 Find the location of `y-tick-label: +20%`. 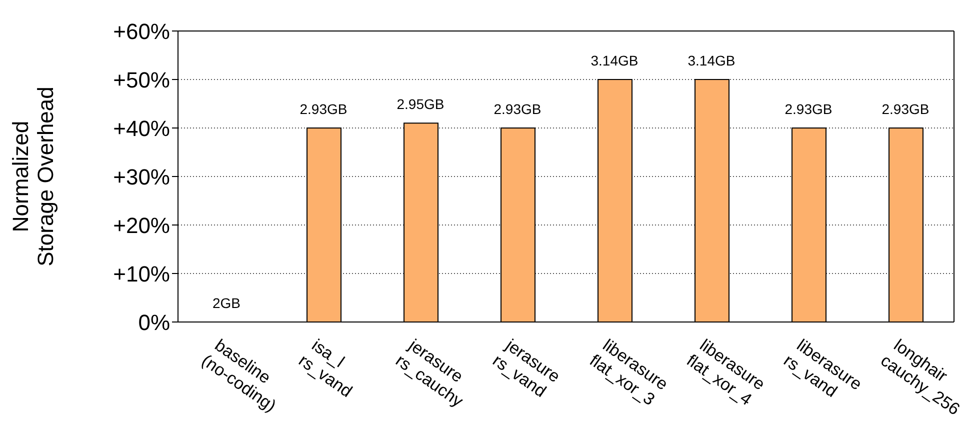

y-tick-label: +20% is located at coordinates (141, 225).